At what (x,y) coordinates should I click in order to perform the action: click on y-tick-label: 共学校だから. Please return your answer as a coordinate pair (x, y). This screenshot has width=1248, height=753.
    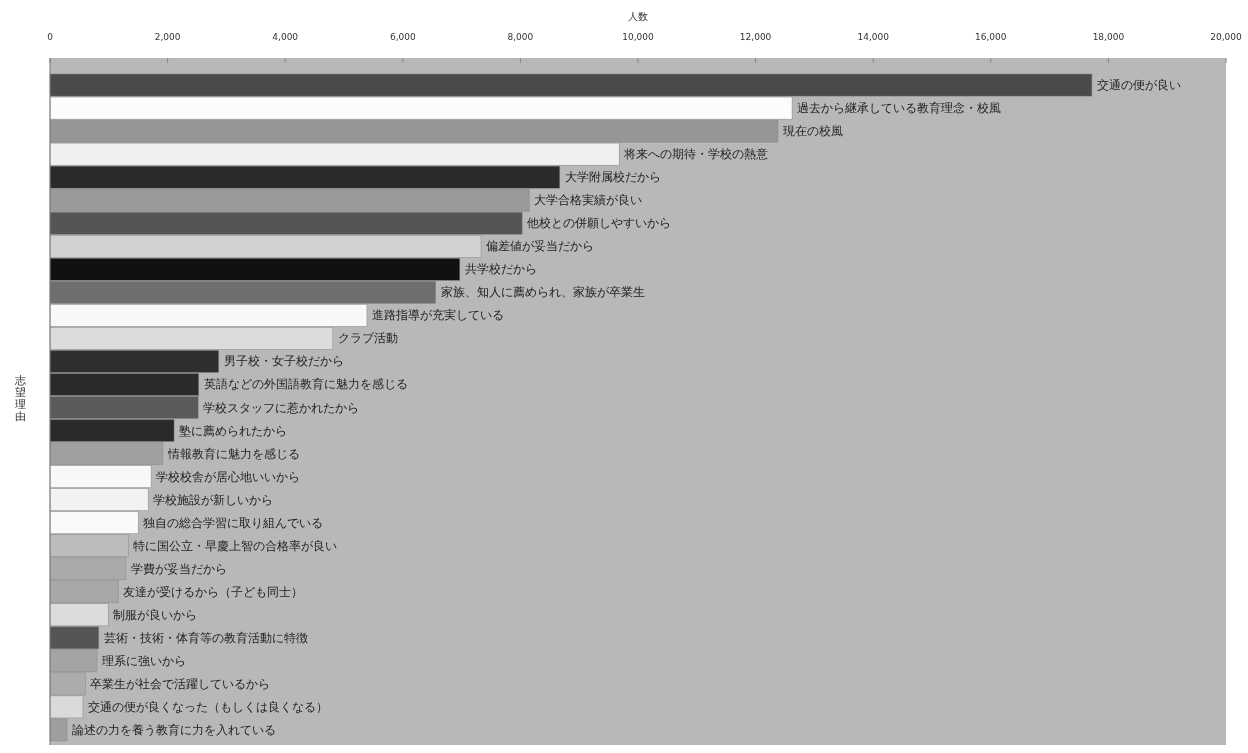
    Looking at the image, I should click on (500, 269).